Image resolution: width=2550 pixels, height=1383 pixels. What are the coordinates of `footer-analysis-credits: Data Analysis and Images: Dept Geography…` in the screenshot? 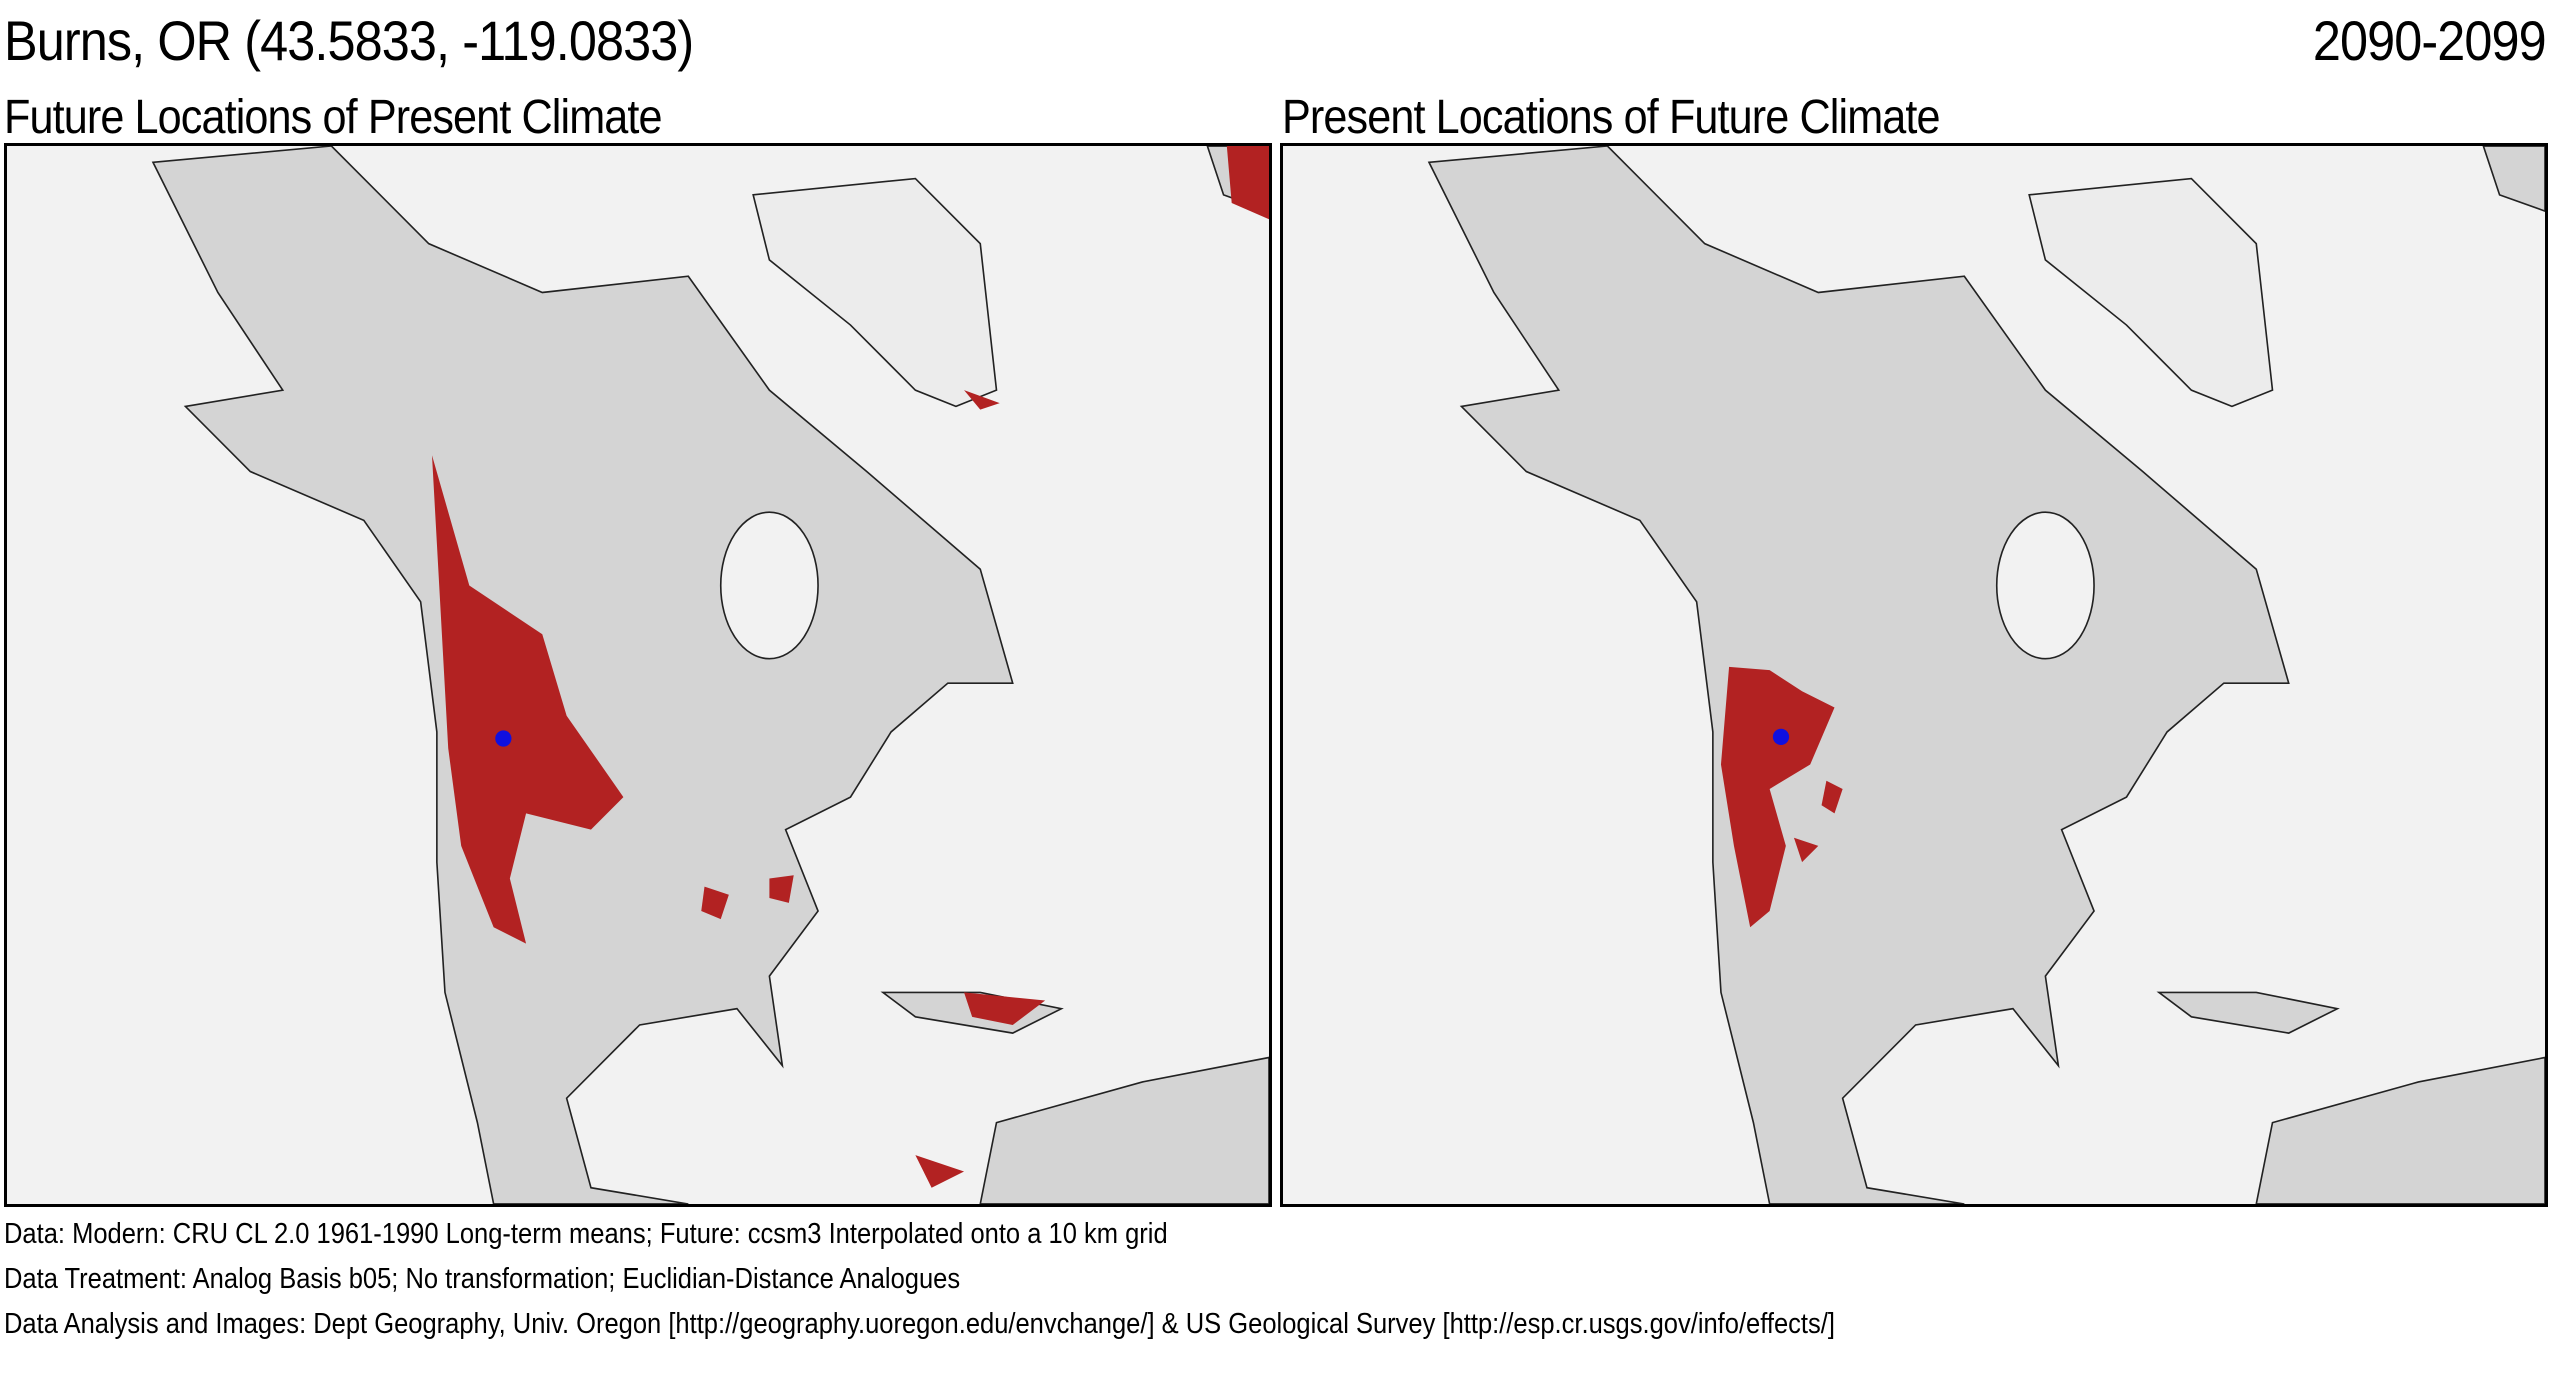 It's located at (919, 1324).